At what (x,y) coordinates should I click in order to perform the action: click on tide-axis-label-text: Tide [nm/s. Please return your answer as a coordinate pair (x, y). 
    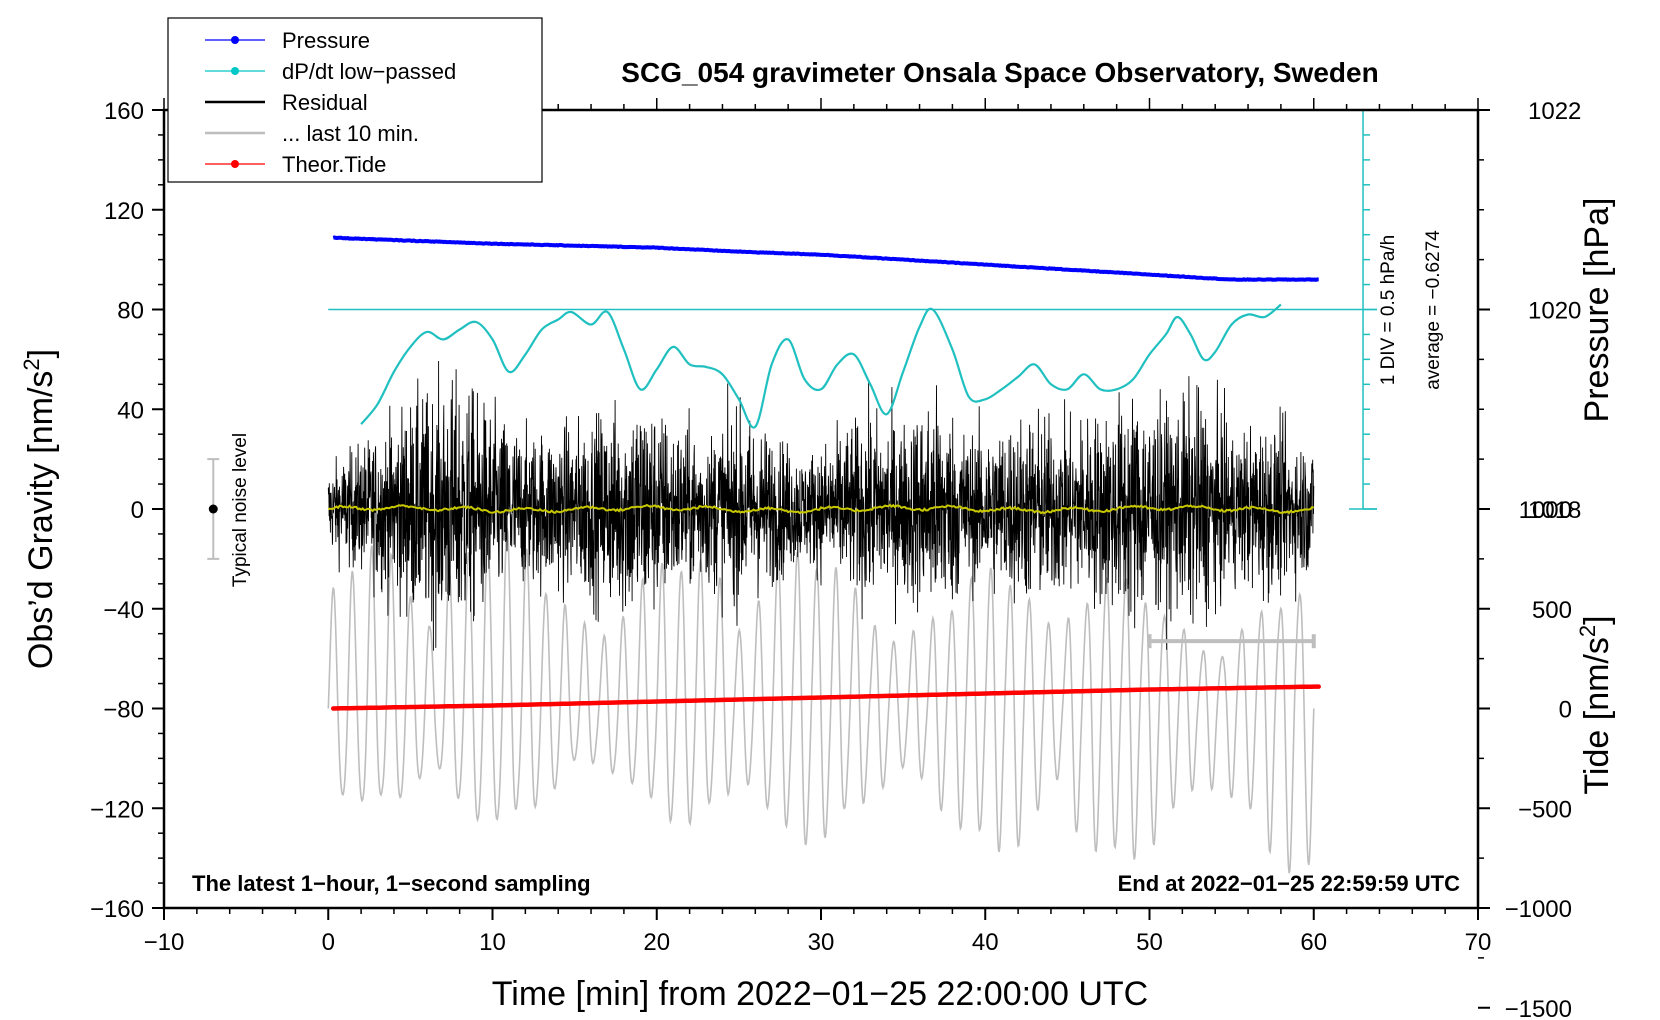
    Looking at the image, I should click on (1597, 715).